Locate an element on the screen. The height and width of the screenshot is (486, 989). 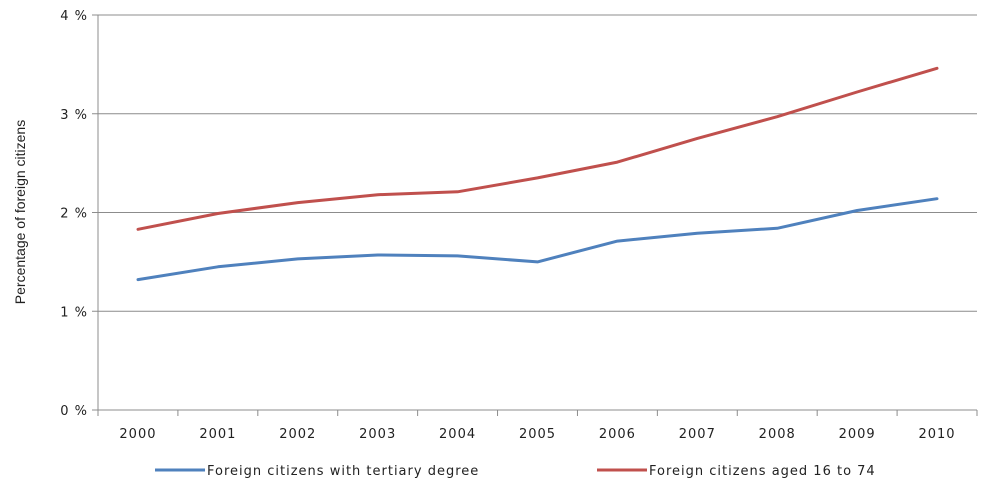
x-tick-label: 2005 is located at coordinates (537, 434).